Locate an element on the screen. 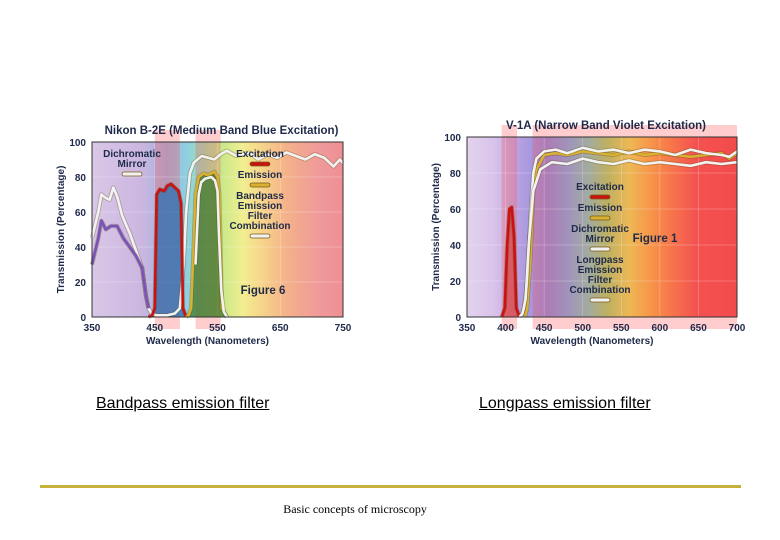 This screenshot has height=540, width=780. series-dichromatic-mirror is located at coordinates (217, 233).